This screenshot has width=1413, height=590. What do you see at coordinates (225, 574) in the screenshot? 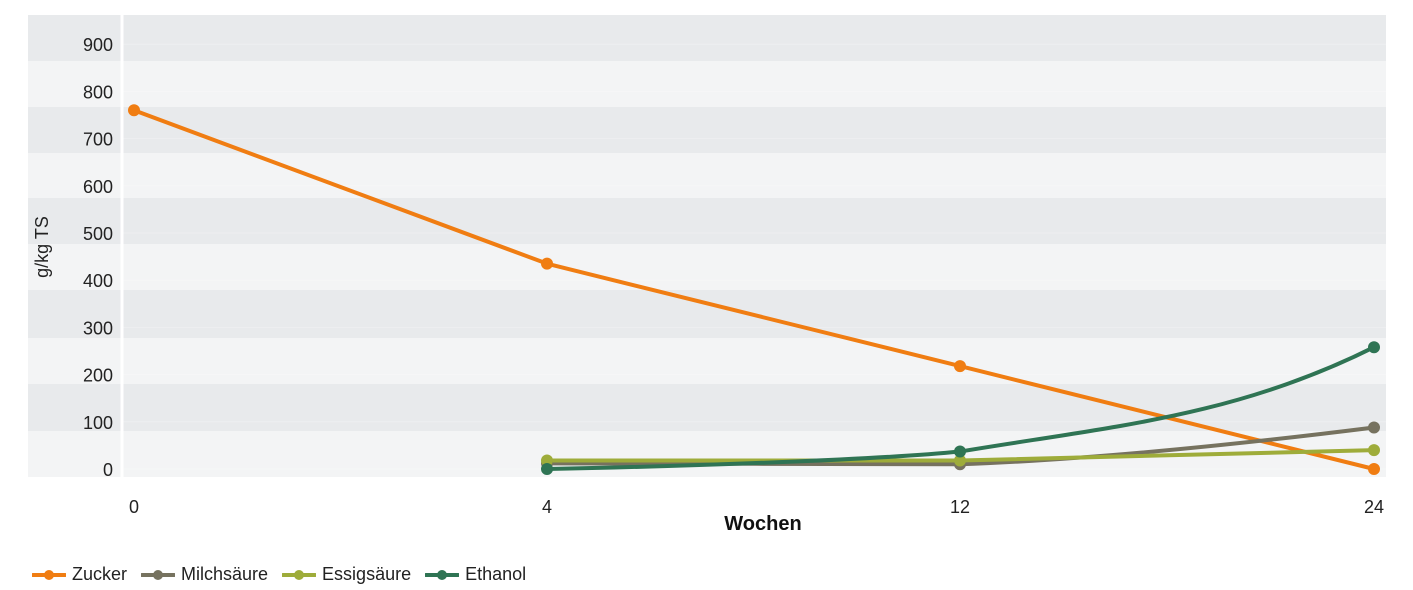
I see `legend-label-milchsaeure: Milchsäure` at bounding box center [225, 574].